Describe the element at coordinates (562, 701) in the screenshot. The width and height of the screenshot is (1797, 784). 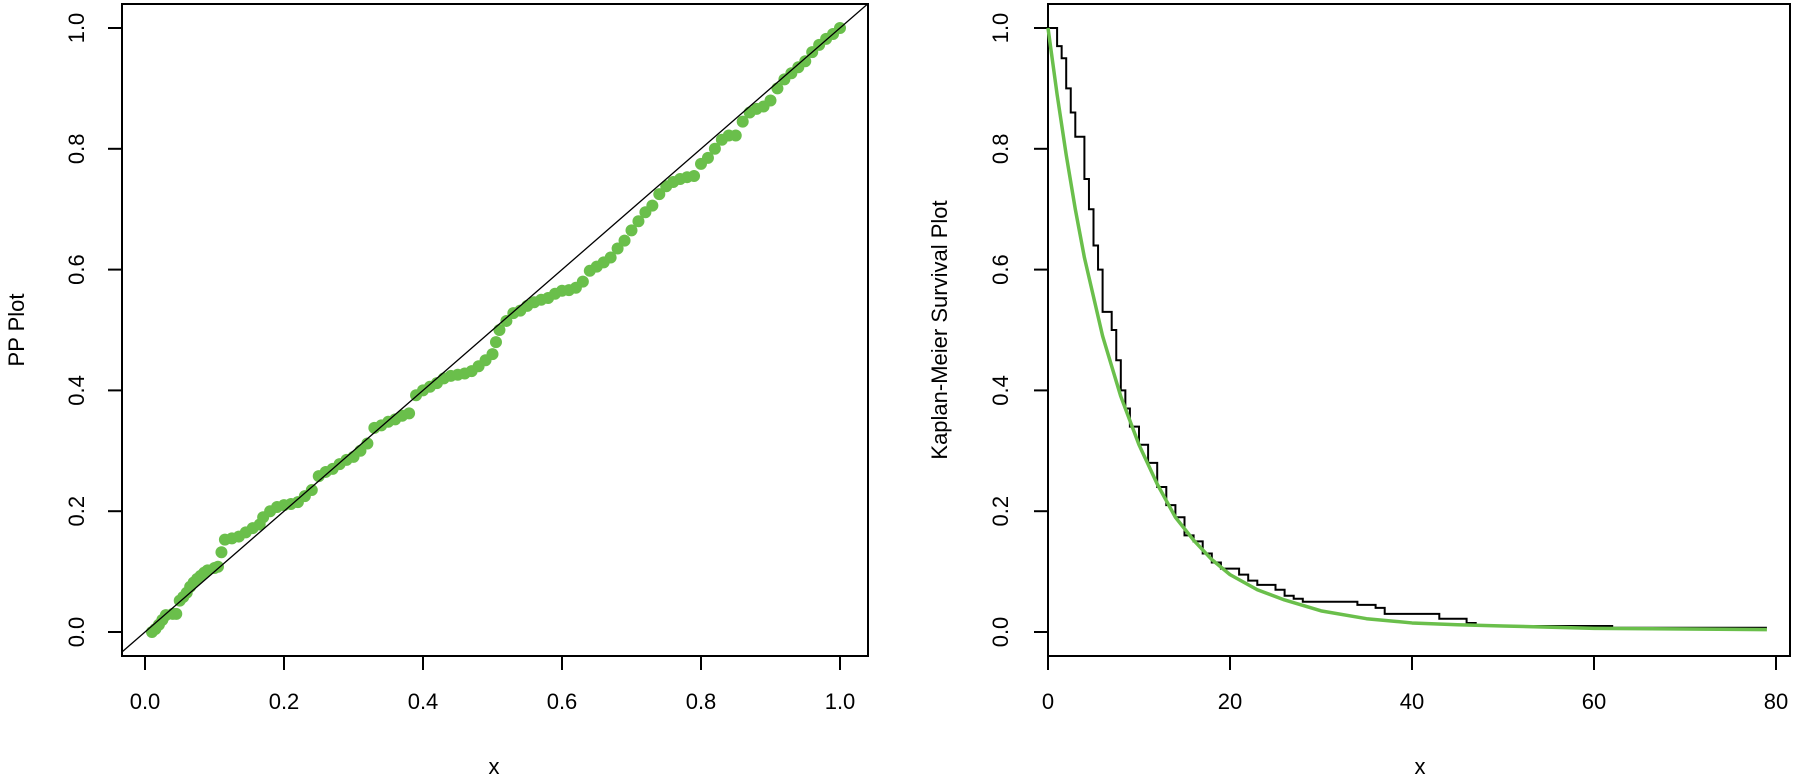
I see `pp-x-tick-label: 0.6` at that location.